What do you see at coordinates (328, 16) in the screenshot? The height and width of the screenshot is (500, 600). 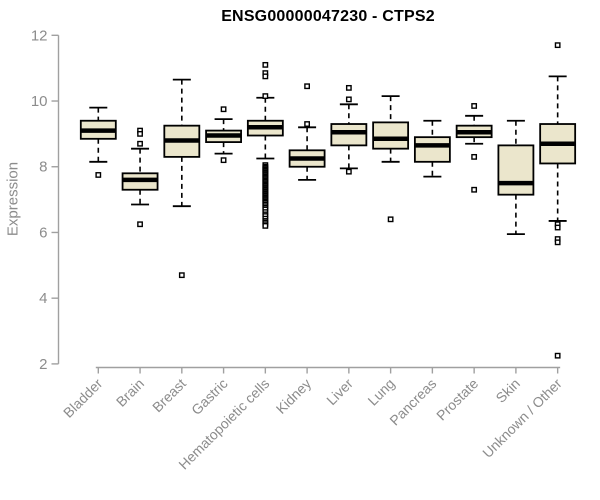 I see `chart-title: ENSG00000047230 - CTPS2` at bounding box center [328, 16].